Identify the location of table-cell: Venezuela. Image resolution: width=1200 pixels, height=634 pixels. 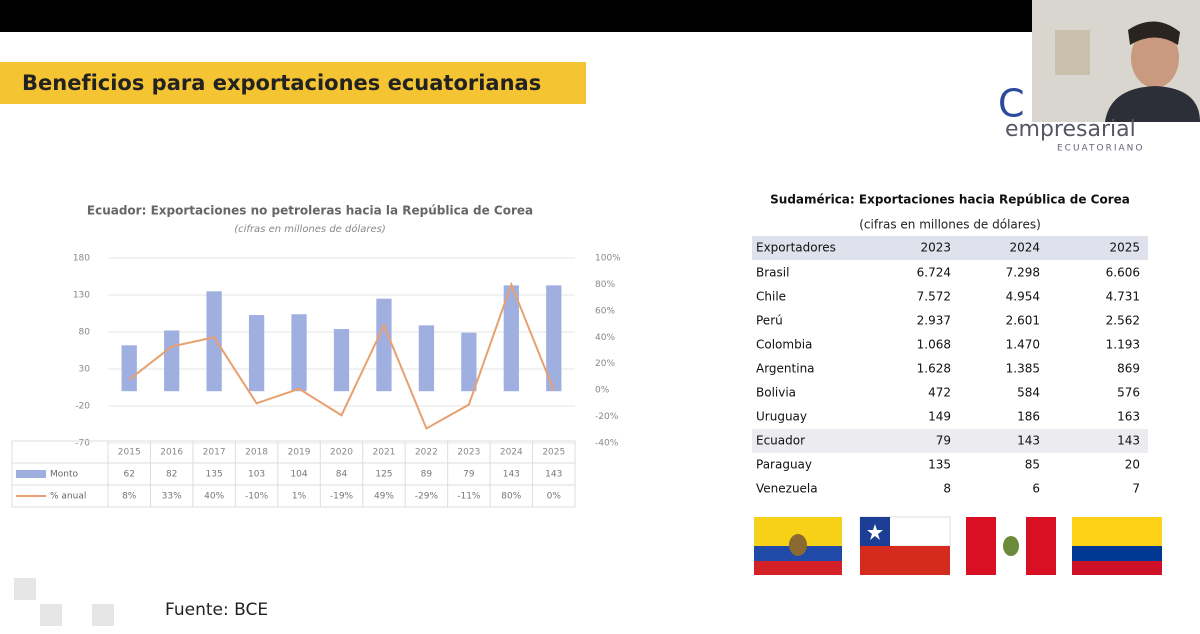
(787, 489).